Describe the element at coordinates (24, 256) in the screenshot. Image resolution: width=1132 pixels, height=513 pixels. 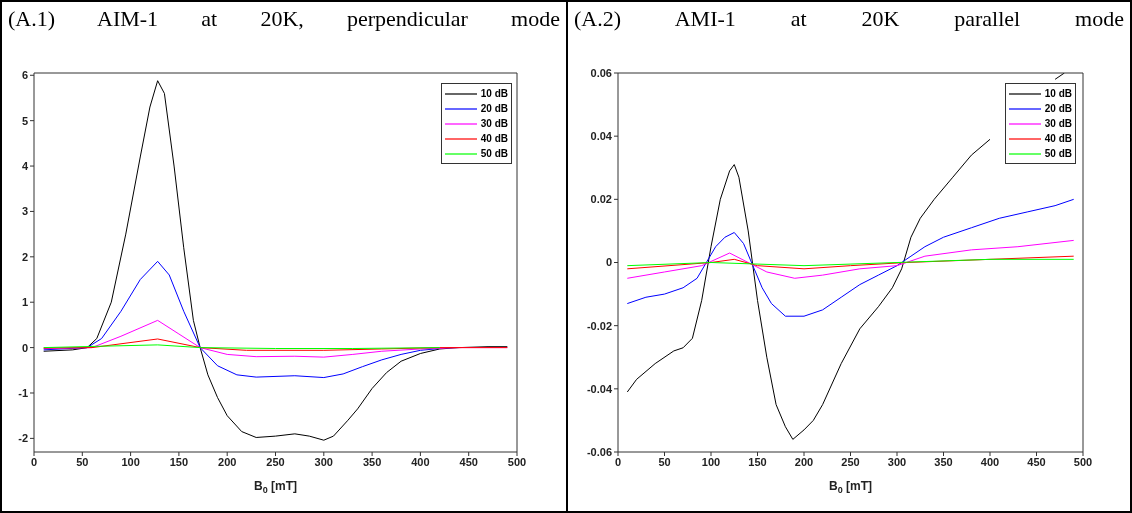
I see `y-tick-label: 2` at that location.